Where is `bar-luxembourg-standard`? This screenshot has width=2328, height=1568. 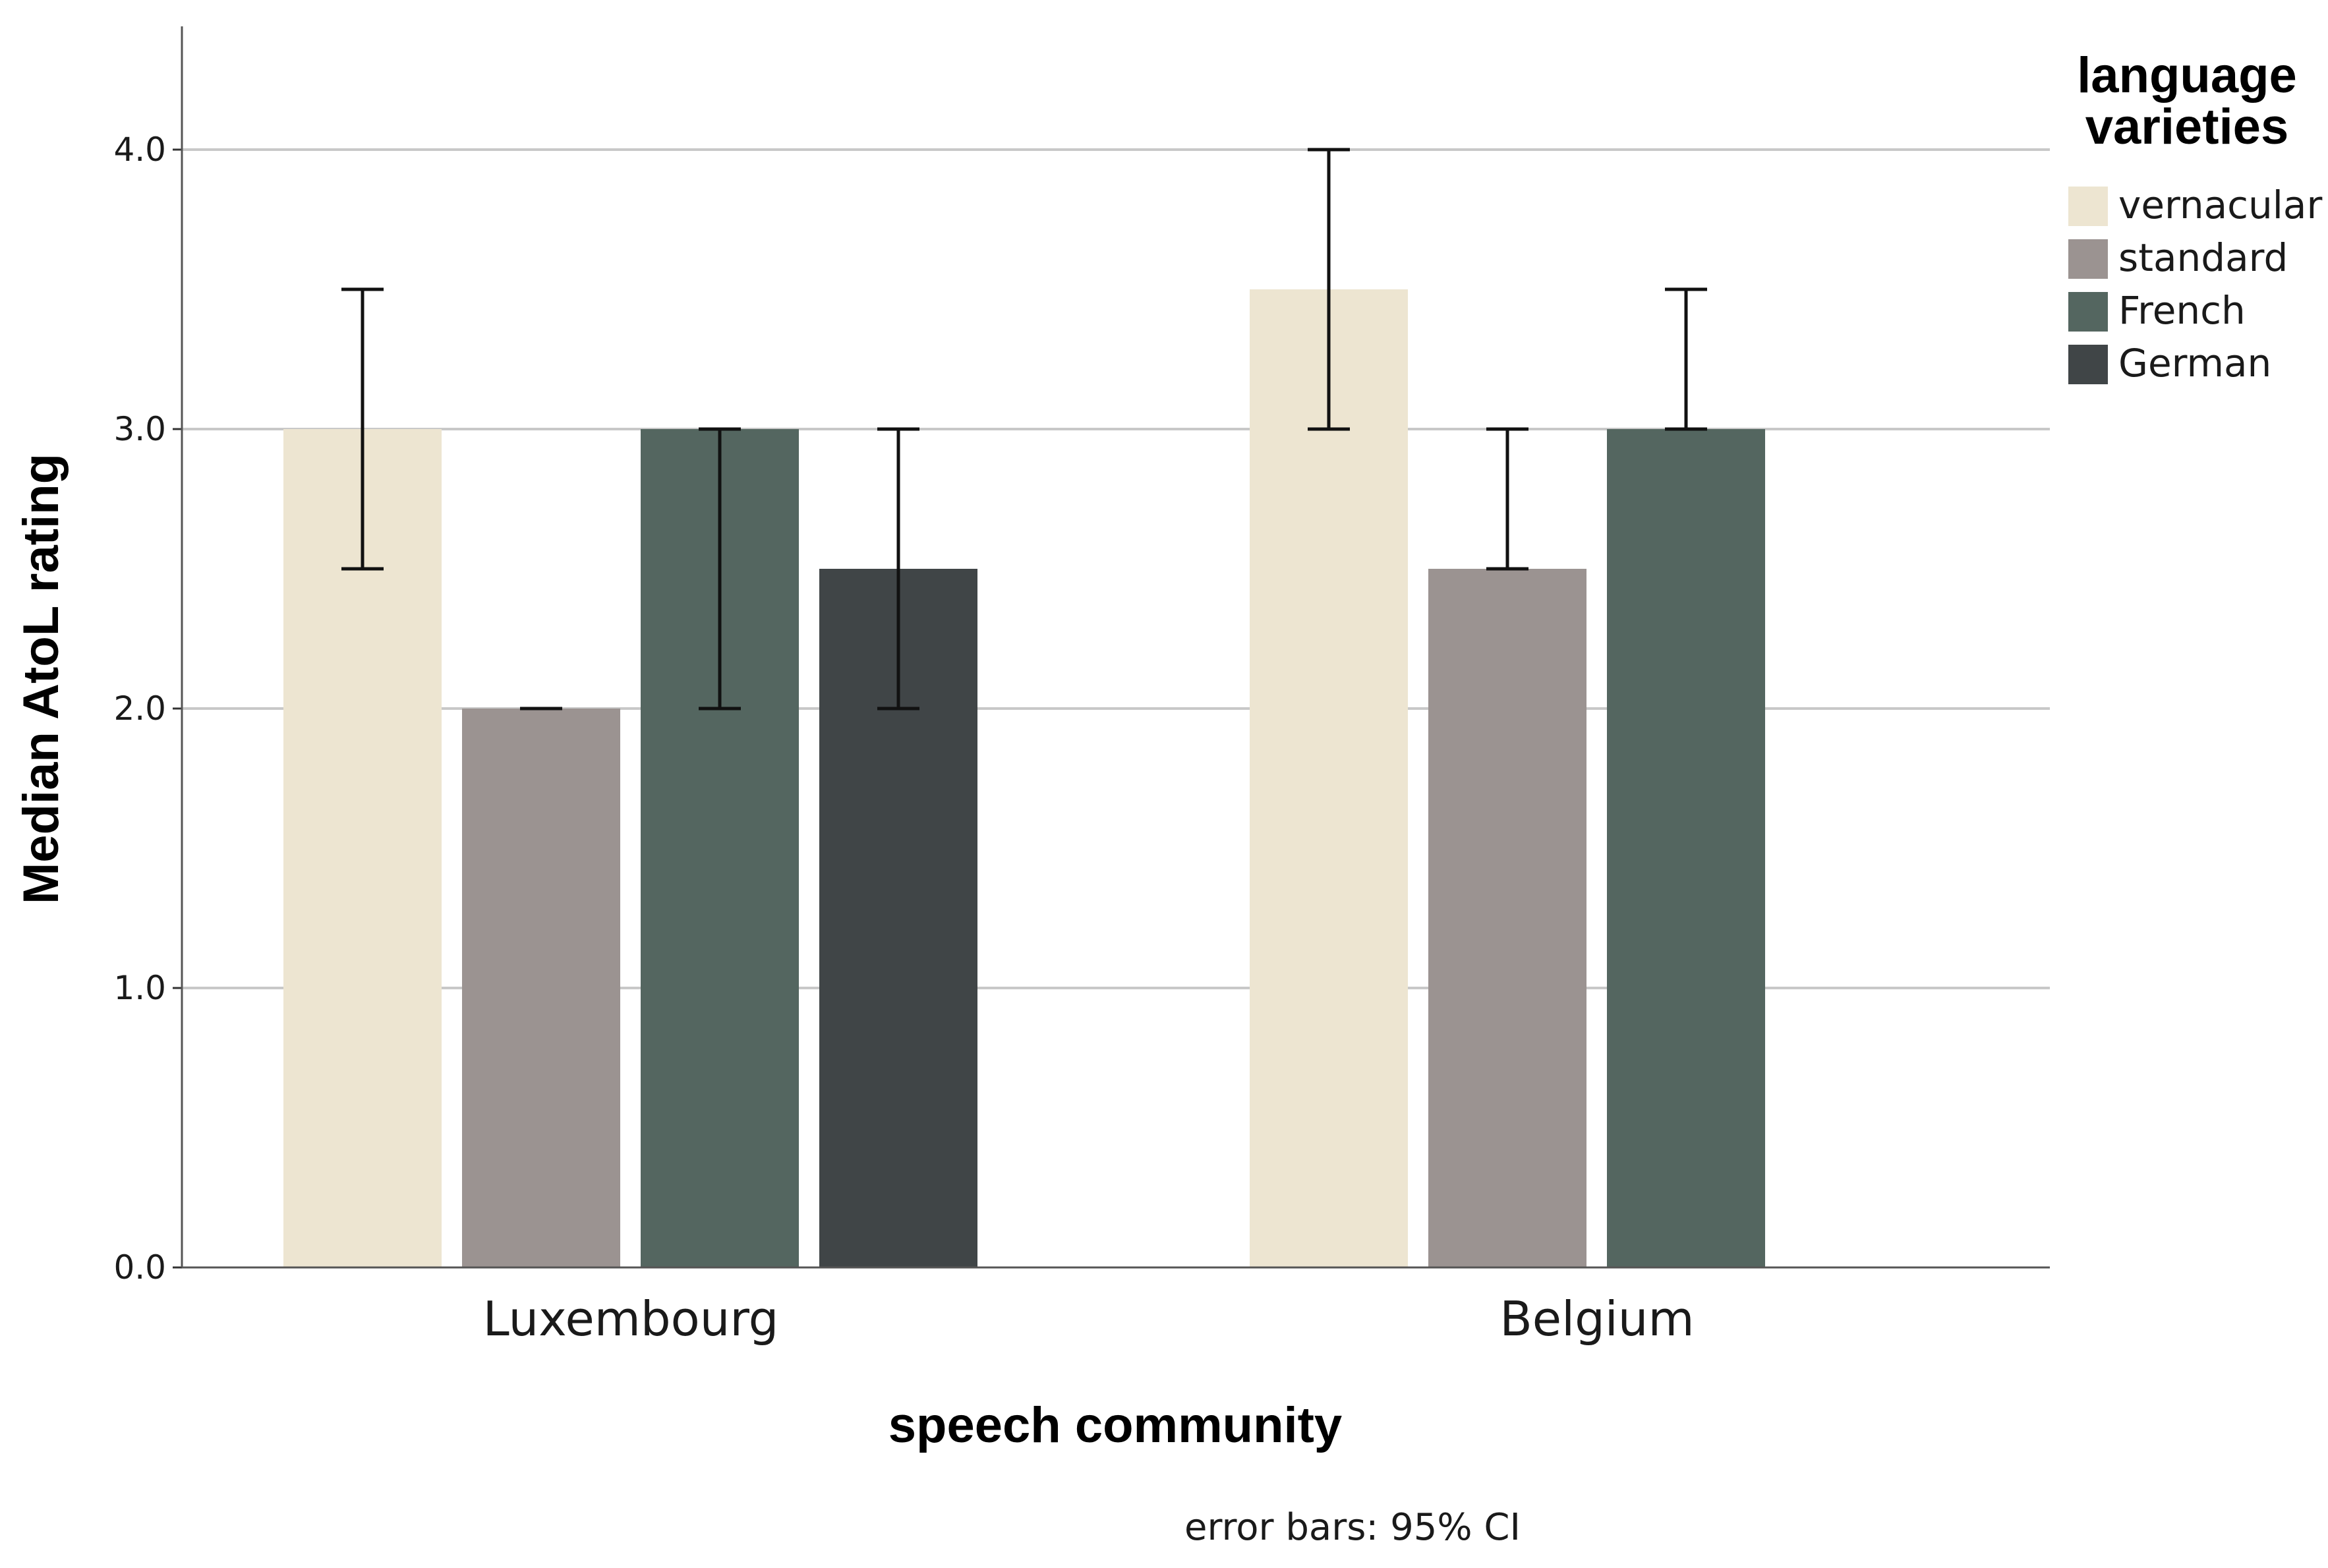 bar-luxembourg-standard is located at coordinates (541, 988).